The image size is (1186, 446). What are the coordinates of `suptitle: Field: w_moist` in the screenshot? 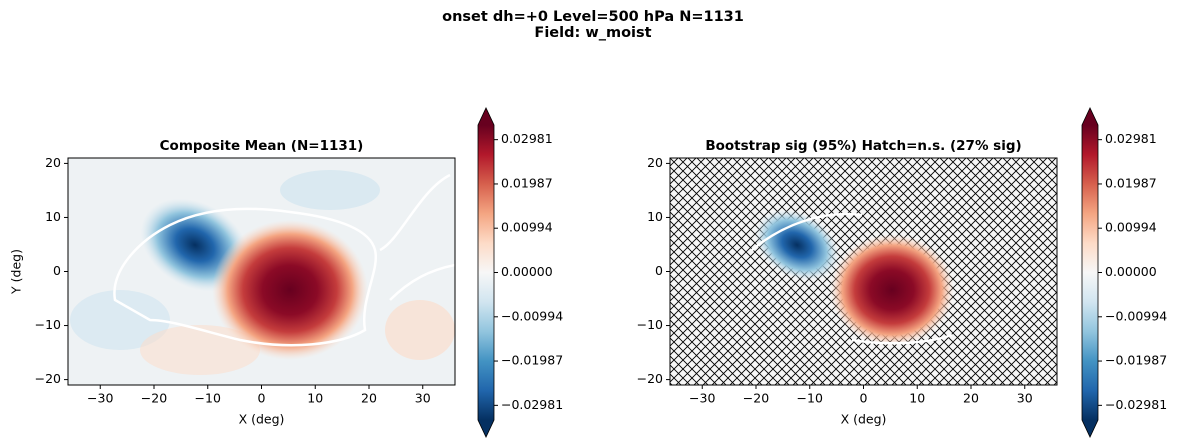 It's located at (592, 33).